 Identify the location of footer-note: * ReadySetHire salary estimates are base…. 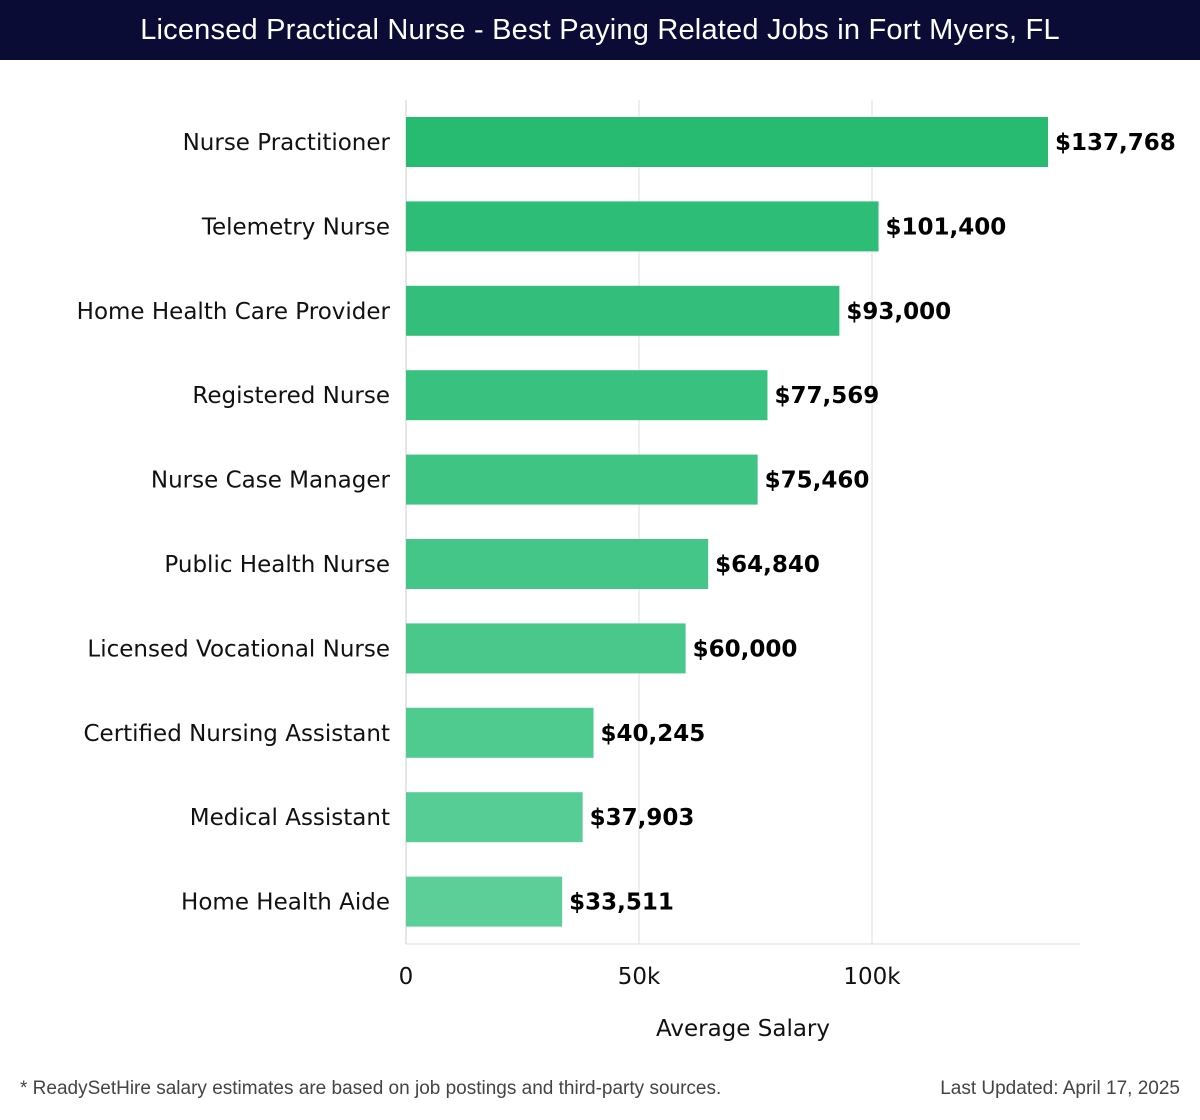
(371, 1088).